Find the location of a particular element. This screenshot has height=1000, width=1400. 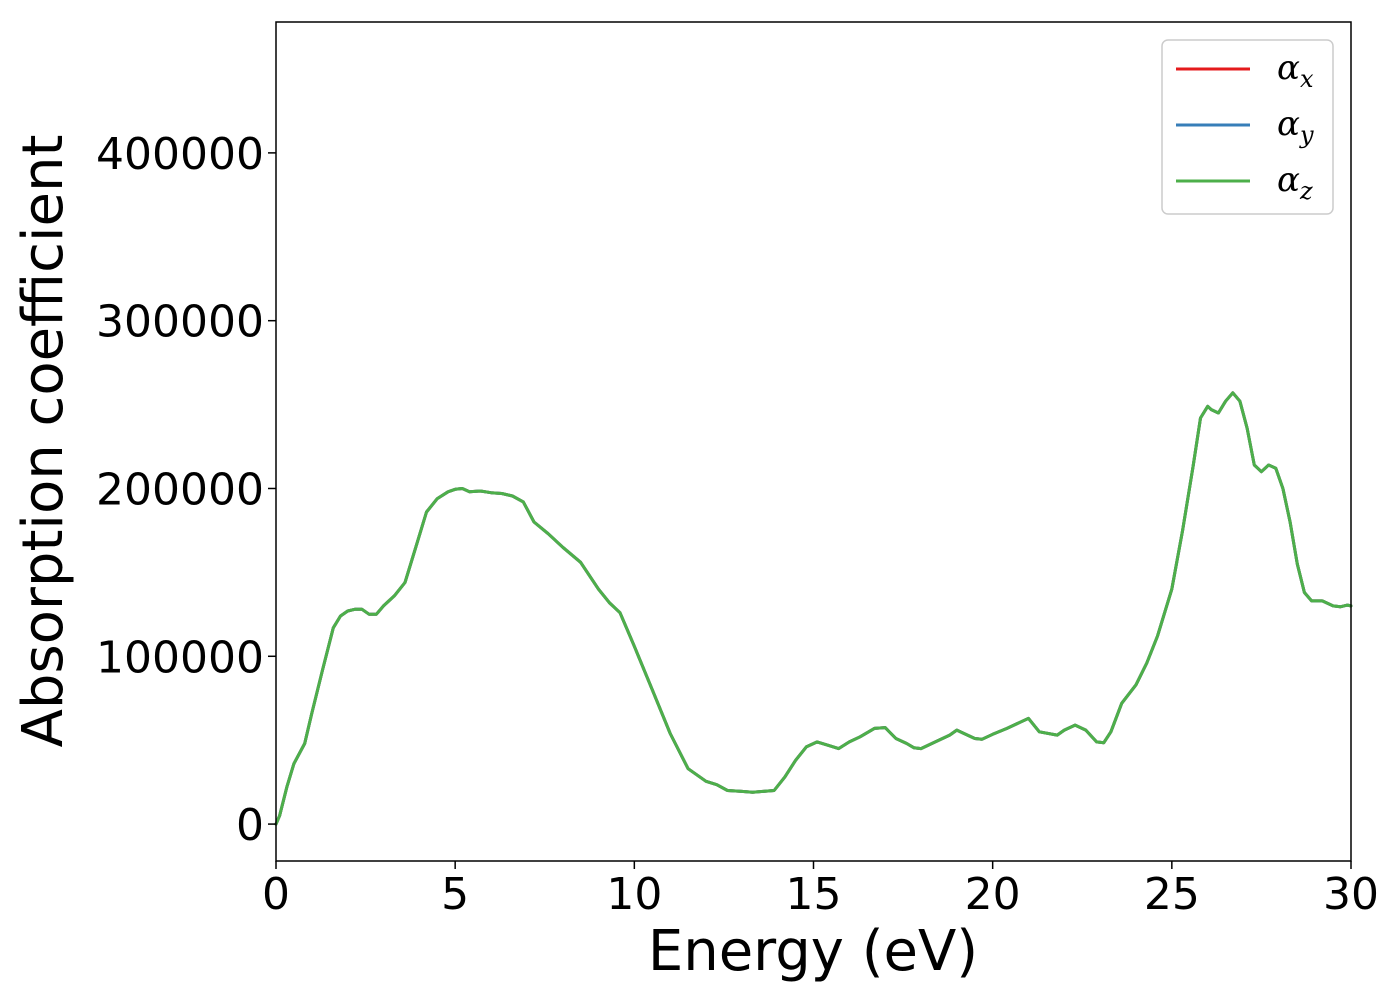

y-tick-label: 400000 is located at coordinates (180, 154).